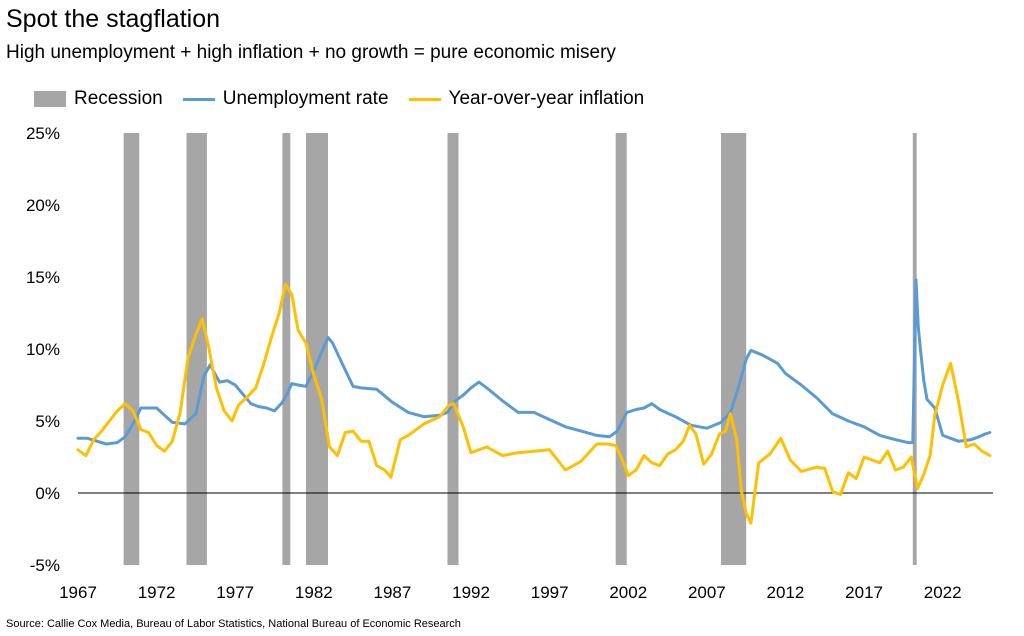 This screenshot has height=636, width=1024. What do you see at coordinates (546, 98) in the screenshot?
I see `legend-label-inflation: Year-over-year inflation` at bounding box center [546, 98].